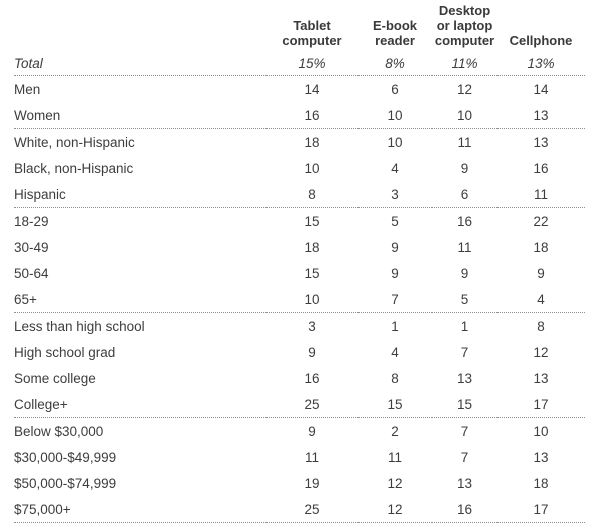 This screenshot has width=600, height=532. Describe the element at coordinates (140, 404) in the screenshot. I see `row-label: College+` at that location.